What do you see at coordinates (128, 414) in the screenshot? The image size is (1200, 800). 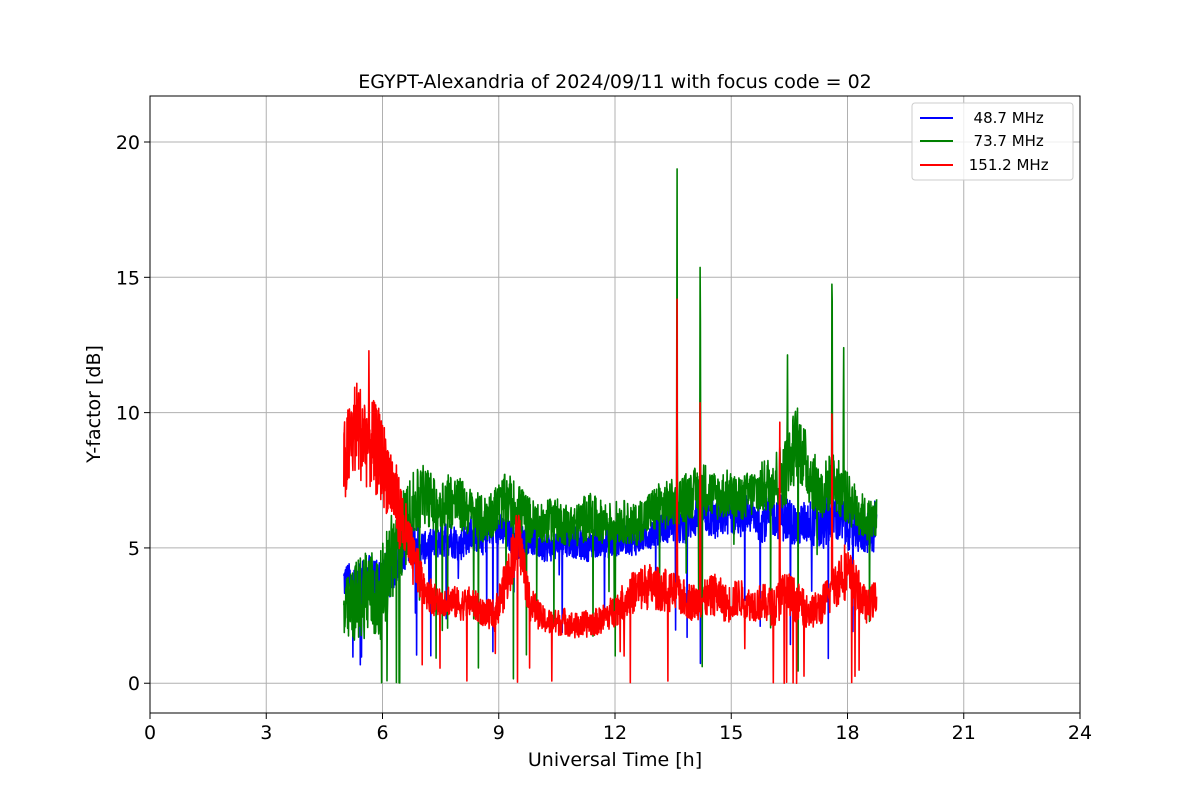 I see `y-tick-label: 10` at bounding box center [128, 414].